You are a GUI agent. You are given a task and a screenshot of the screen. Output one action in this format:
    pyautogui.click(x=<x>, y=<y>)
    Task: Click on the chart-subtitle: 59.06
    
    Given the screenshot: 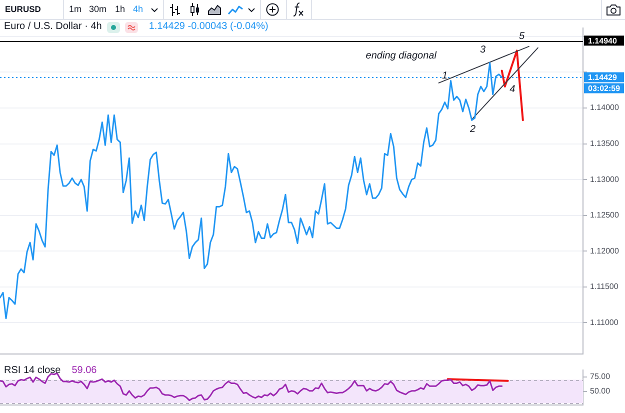 What is the action you would take?
    pyautogui.click(x=84, y=371)
    